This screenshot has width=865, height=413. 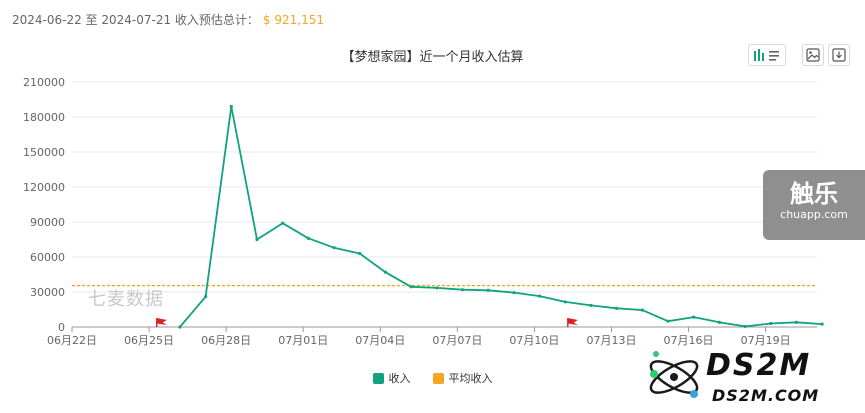 I want to click on revenue-summary: 2024-06-22 至 2024-07-21 收入预估总计： $ 921,151, so click(x=168, y=19).